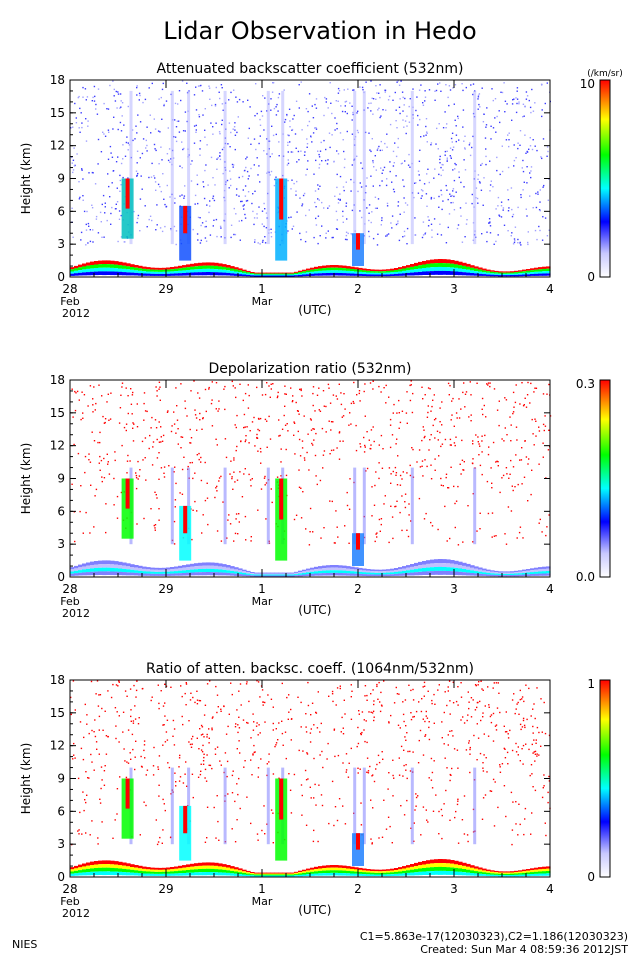 This screenshot has height=964, width=640. Describe the element at coordinates (358, 589) in the screenshot. I see `x-tick-label: 2` at that location.